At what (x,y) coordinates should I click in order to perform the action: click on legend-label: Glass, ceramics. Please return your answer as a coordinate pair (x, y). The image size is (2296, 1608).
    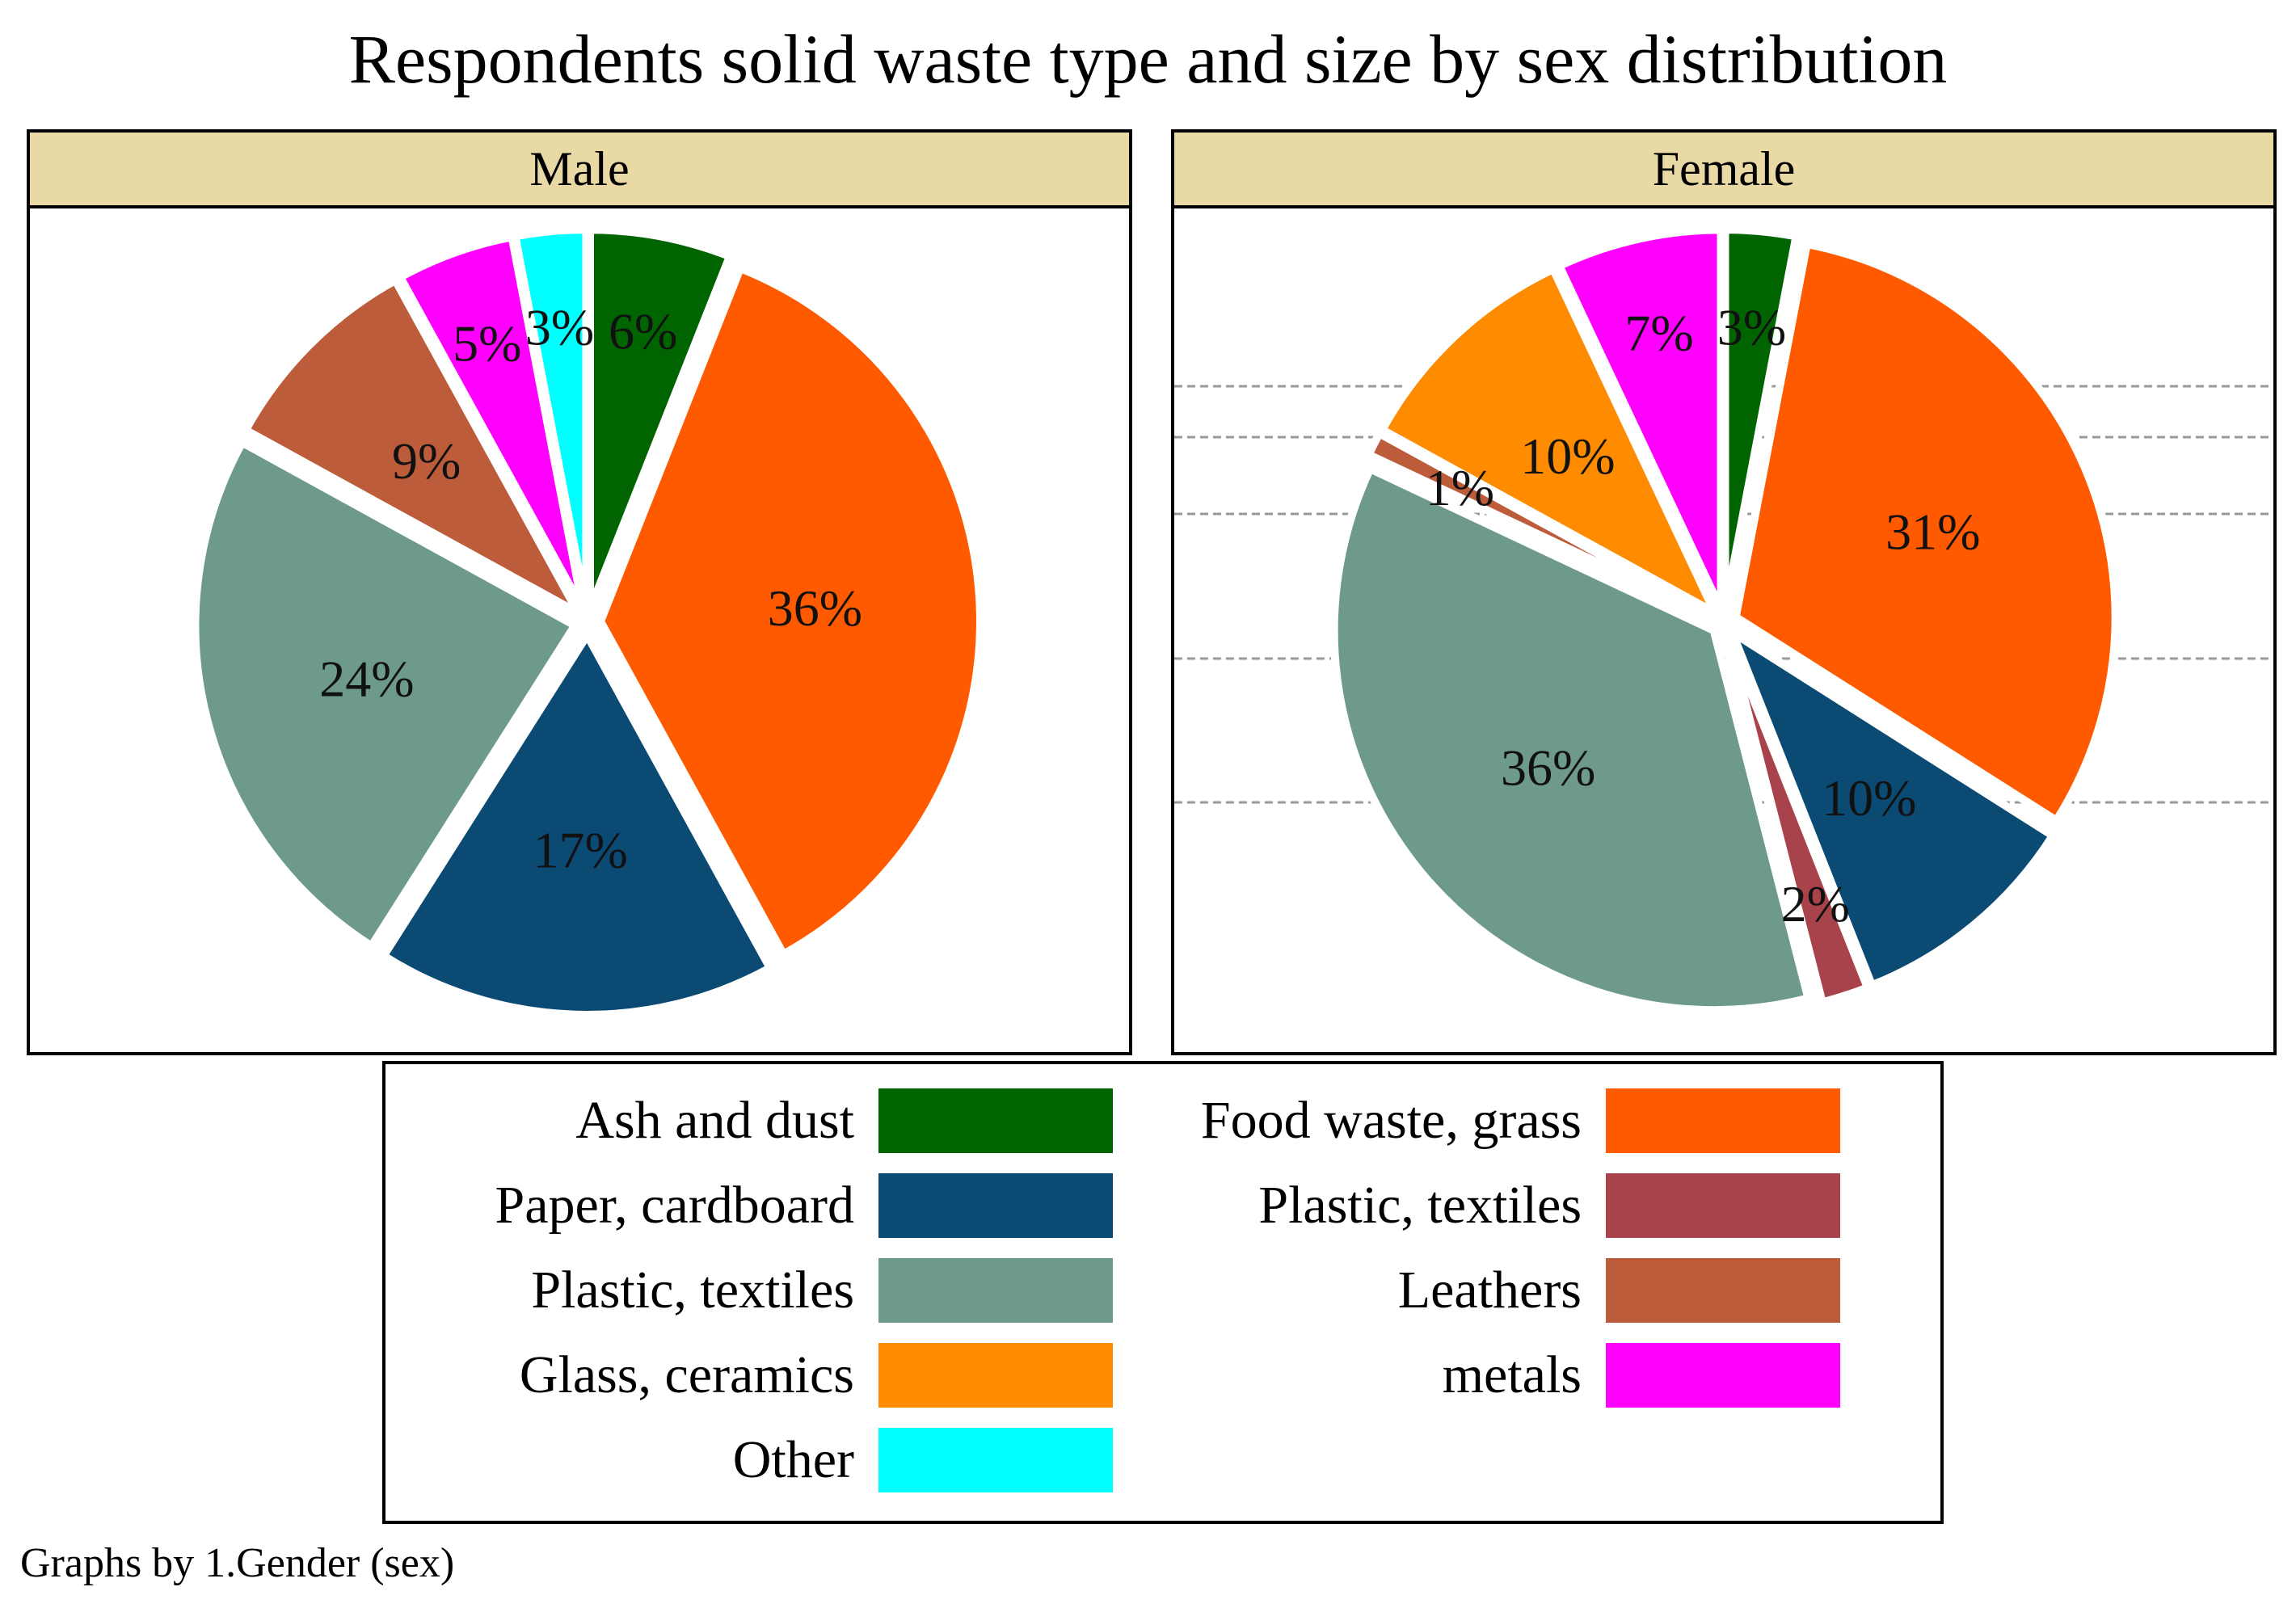
    Looking at the image, I should click on (686, 1374).